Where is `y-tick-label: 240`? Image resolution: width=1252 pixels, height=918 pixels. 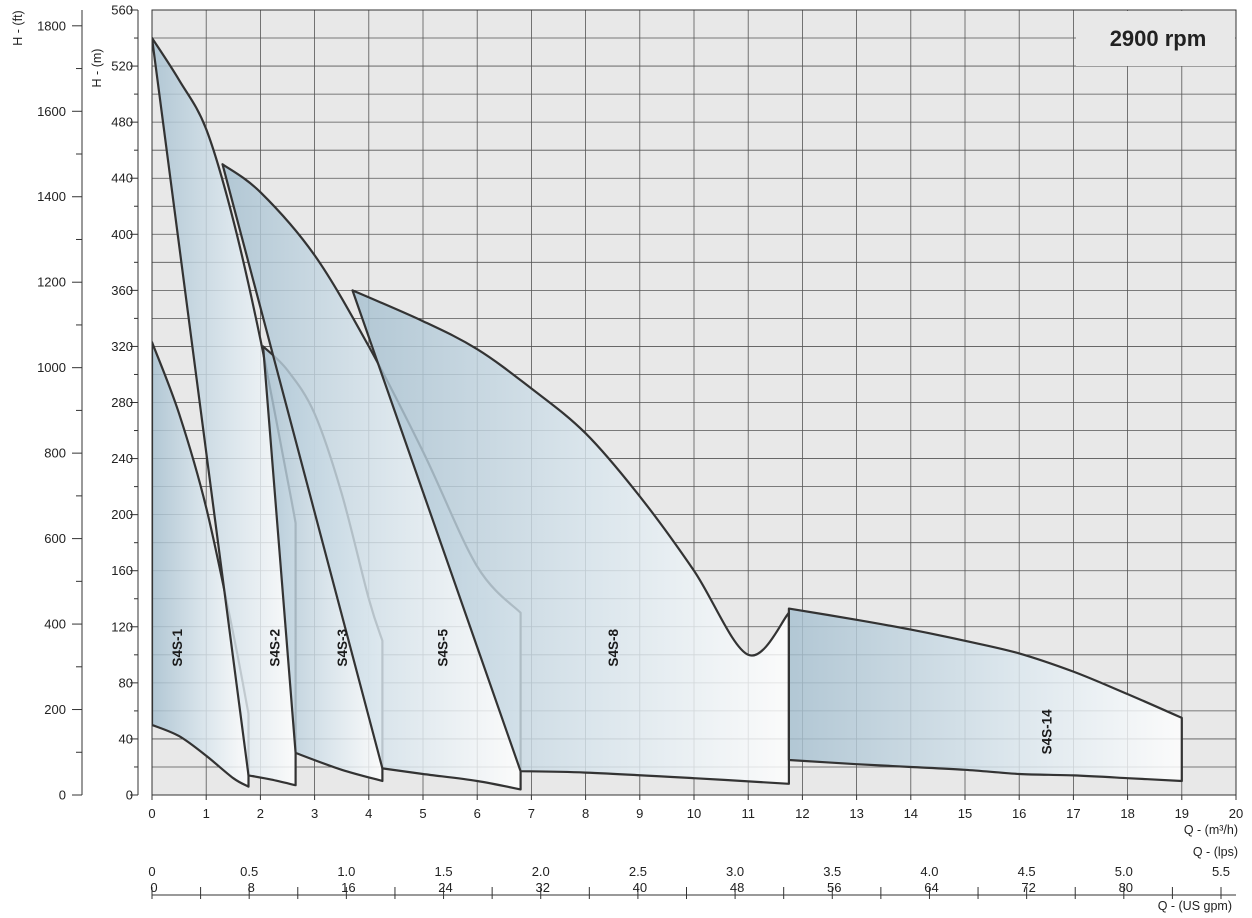 y-tick-label: 240 is located at coordinates (122, 458).